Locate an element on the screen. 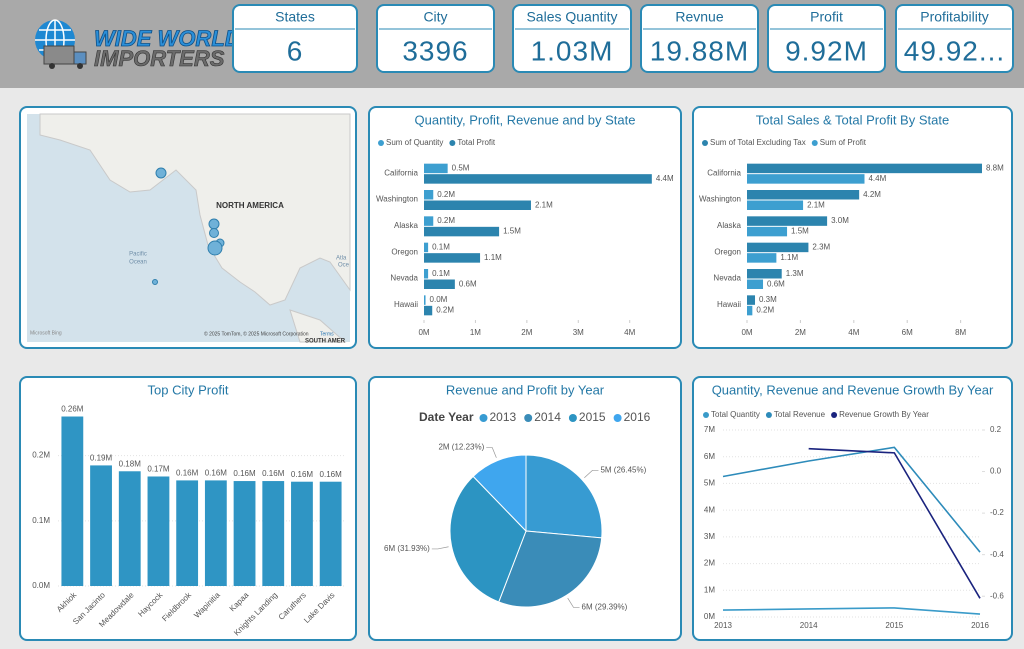  y-tick-label: Hawaii is located at coordinates (406, 304).